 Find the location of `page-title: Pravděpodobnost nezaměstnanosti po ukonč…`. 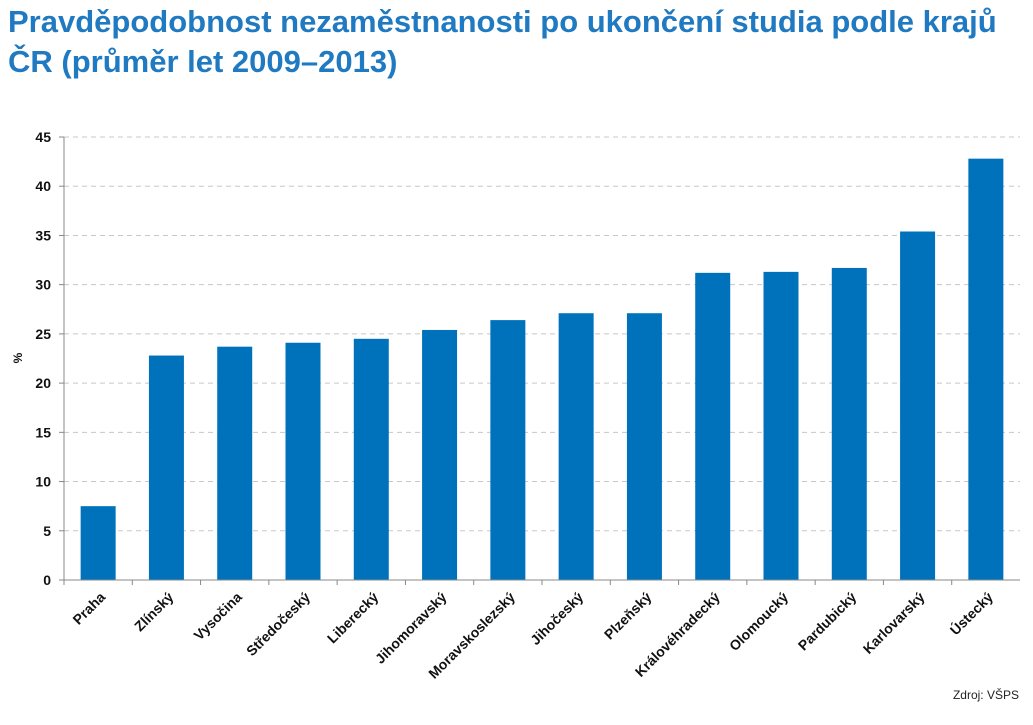

page-title: Pravděpodobnost nezaměstnanosti po ukonč… is located at coordinates (502, 41).